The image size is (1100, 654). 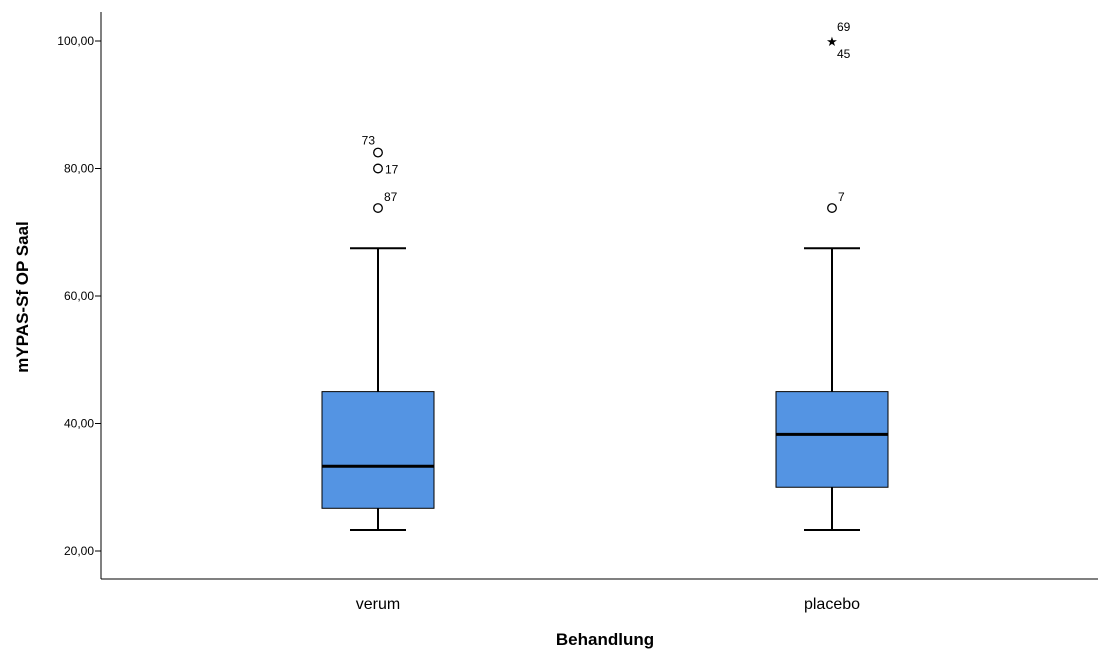 What do you see at coordinates (369, 141) in the screenshot?
I see `outlier-case-label: 73` at bounding box center [369, 141].